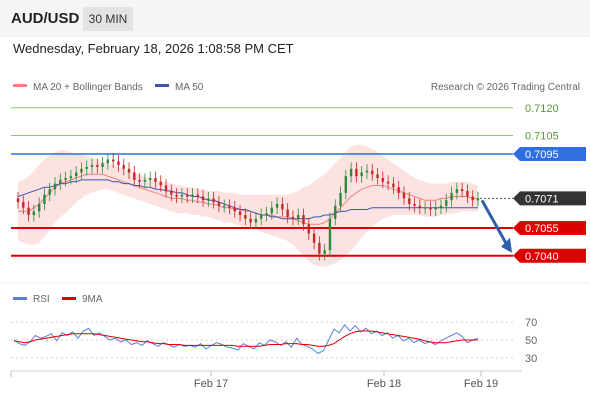 This screenshot has height=400, width=590. Describe the element at coordinates (162, 85) in the screenshot. I see `ma50-legend-swatch` at that location.